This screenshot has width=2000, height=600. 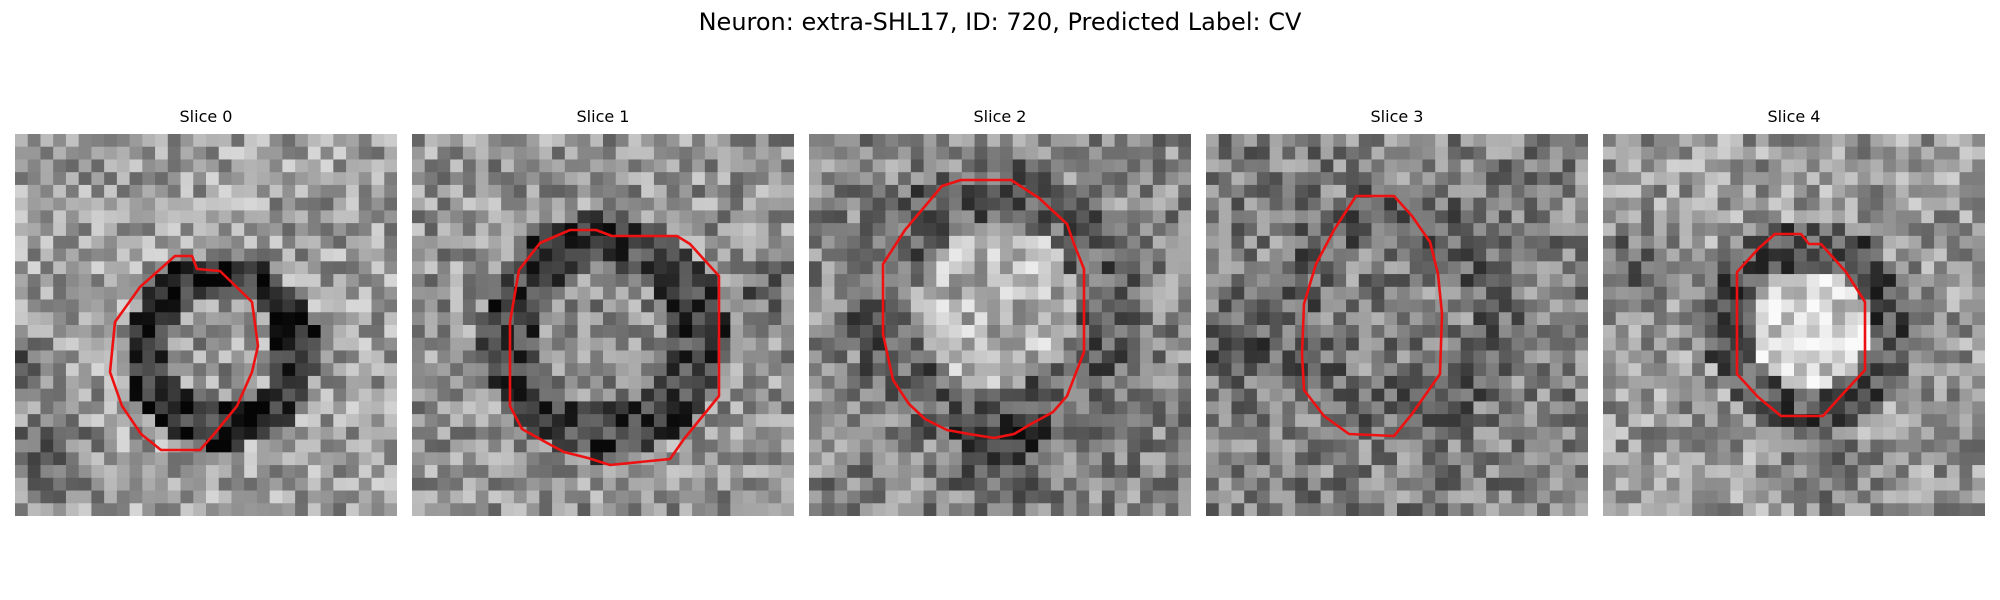 What do you see at coordinates (603, 116) in the screenshot?
I see `slice-title-1: Slice 1` at bounding box center [603, 116].